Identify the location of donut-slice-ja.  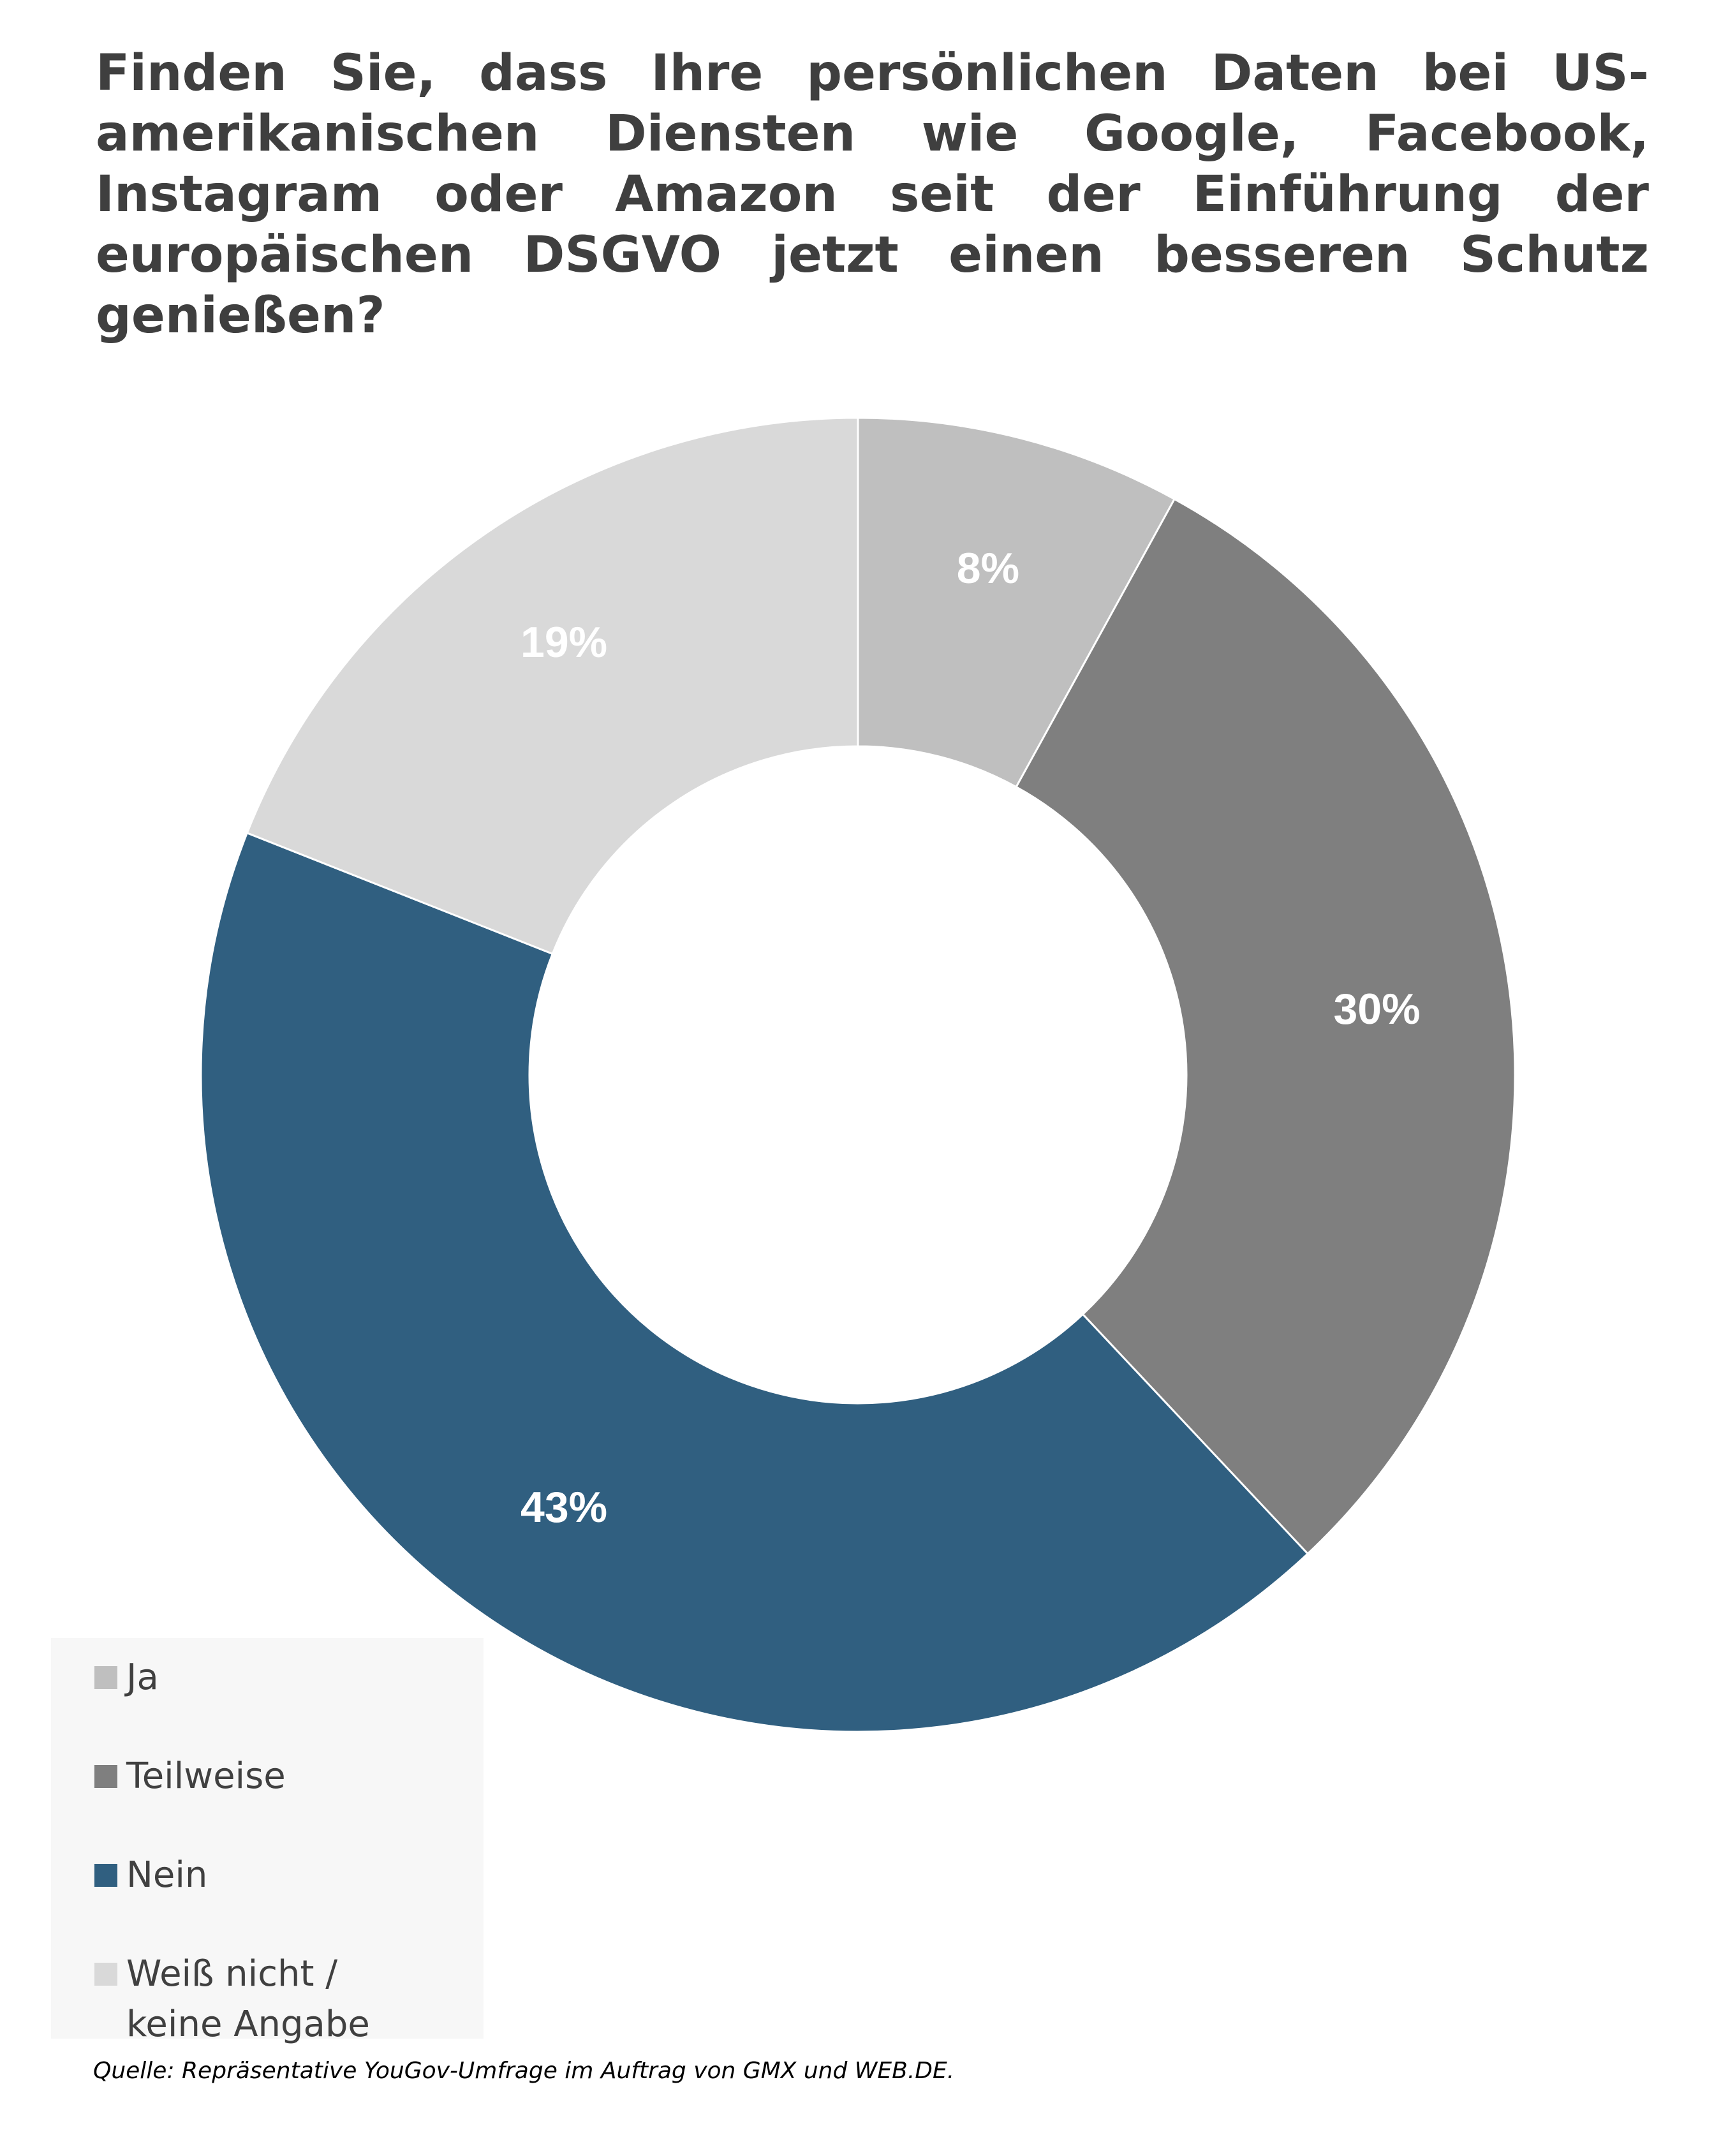
(1016, 602).